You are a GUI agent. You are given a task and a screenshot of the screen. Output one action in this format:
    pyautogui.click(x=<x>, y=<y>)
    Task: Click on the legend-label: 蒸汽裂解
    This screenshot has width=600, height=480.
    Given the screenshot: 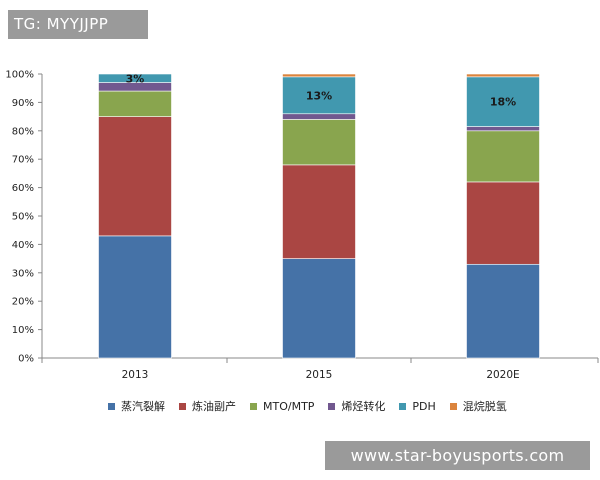 What is the action you would take?
    pyautogui.click(x=143, y=406)
    